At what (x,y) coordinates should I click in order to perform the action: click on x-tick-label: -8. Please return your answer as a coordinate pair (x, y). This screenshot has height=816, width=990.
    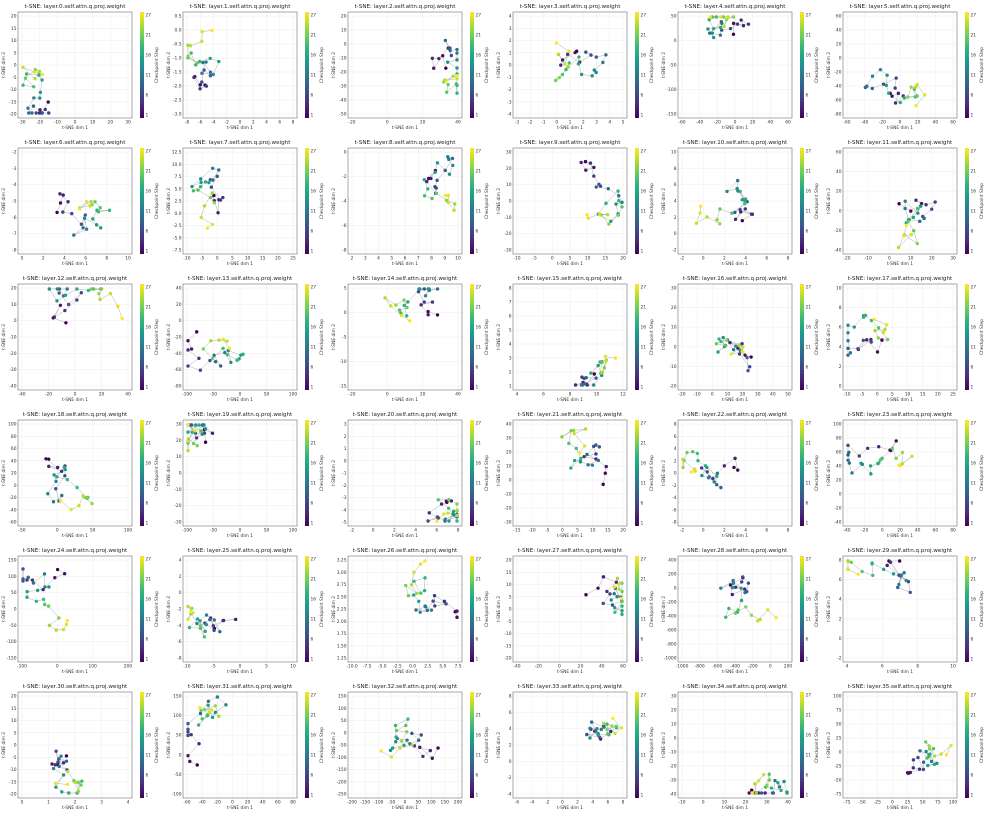
    Looking at the image, I should click on (187, 123).